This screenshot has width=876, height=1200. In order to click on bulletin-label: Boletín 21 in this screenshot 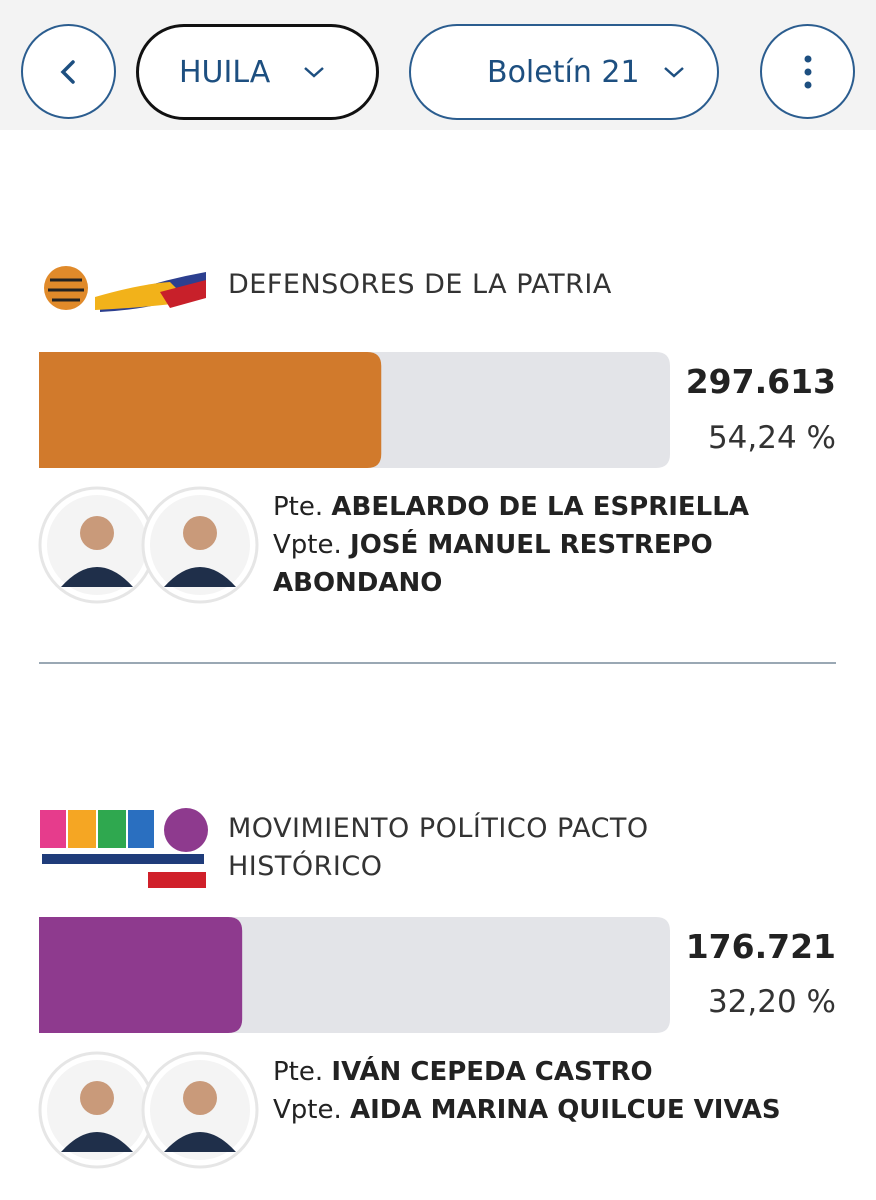, I will do `click(563, 72)`.